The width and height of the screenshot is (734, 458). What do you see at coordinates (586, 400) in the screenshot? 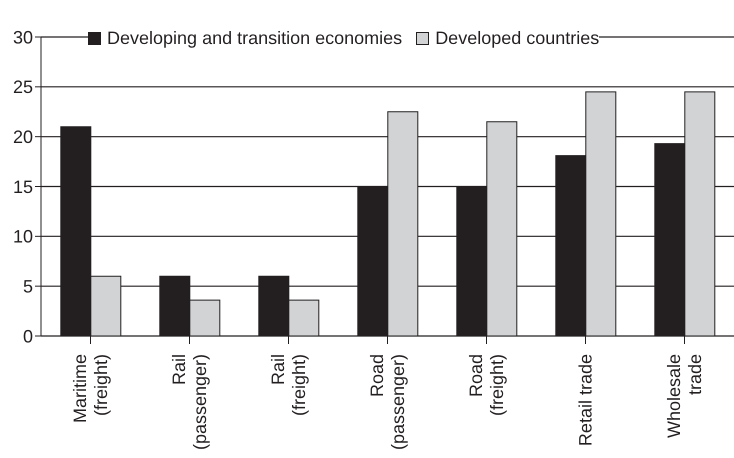
I see `x-tick-label: Retail trade` at bounding box center [586, 400].